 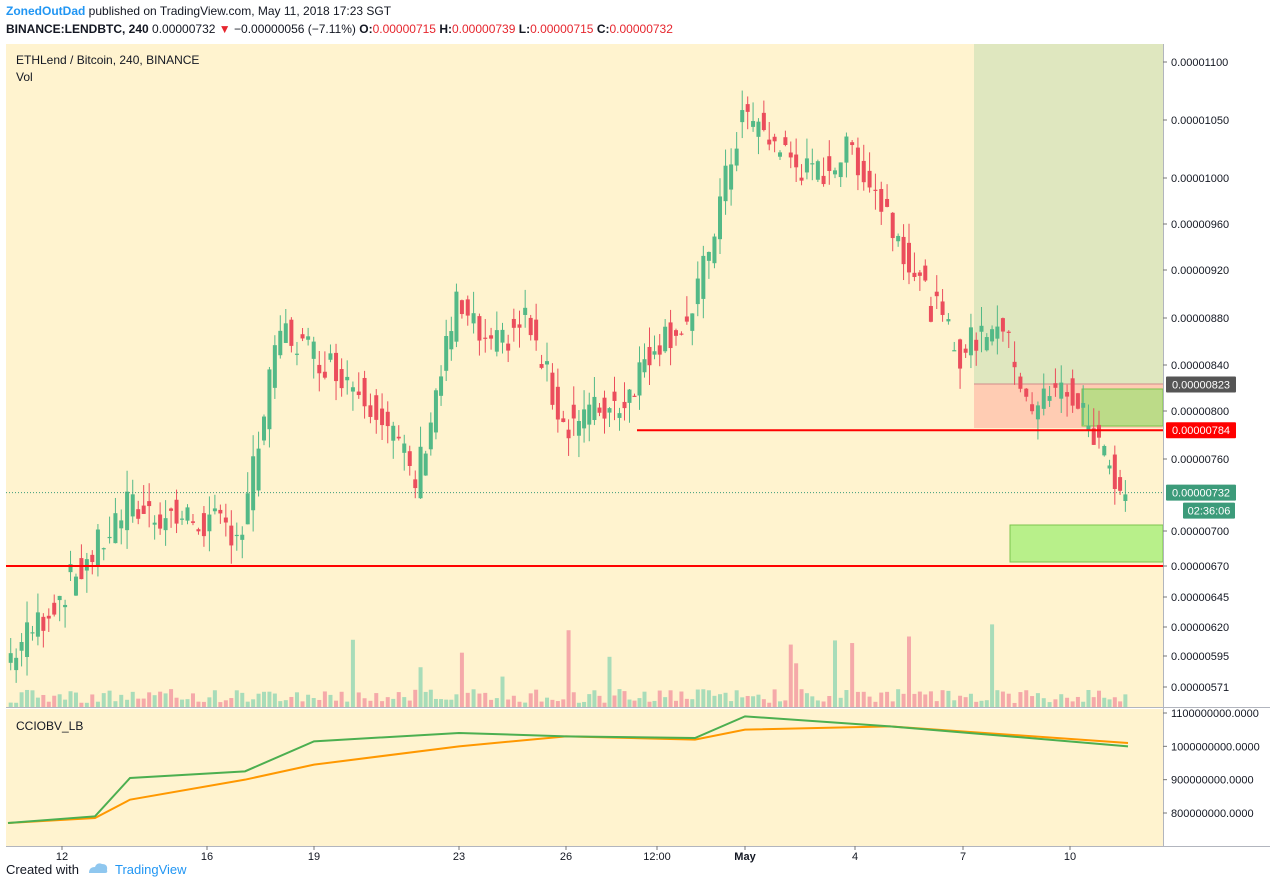 What do you see at coordinates (224, 29) in the screenshot?
I see `change-arrow-icon: ▼` at bounding box center [224, 29].